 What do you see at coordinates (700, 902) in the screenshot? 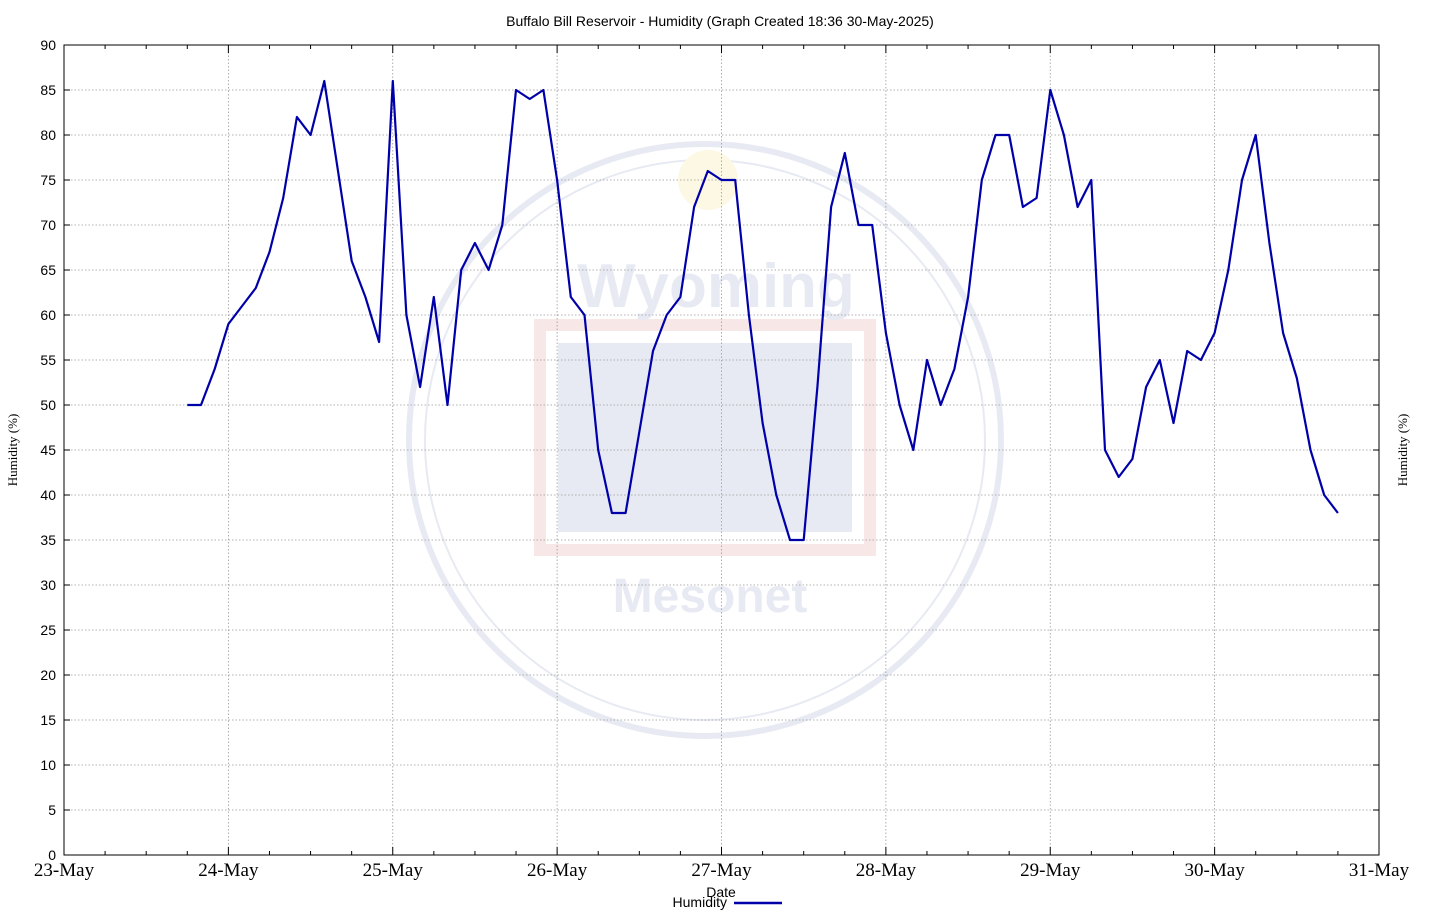
I see `legend-label: Humidity` at bounding box center [700, 902].